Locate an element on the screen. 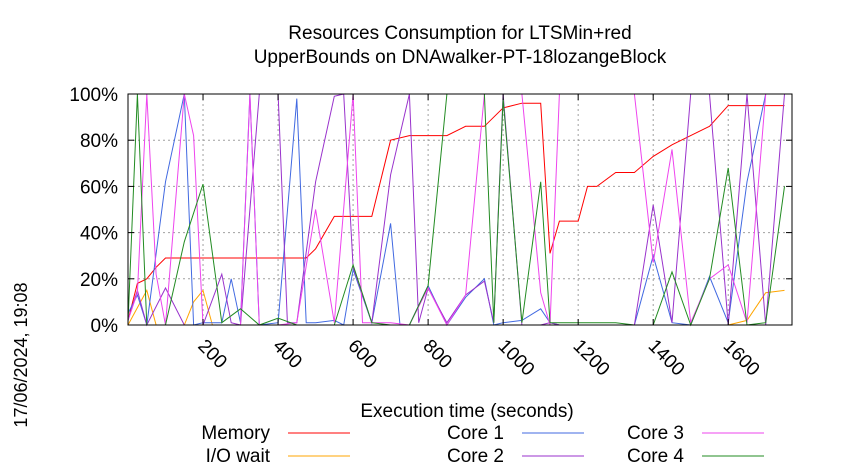  x-tick-label: 600 is located at coordinates (362, 354).